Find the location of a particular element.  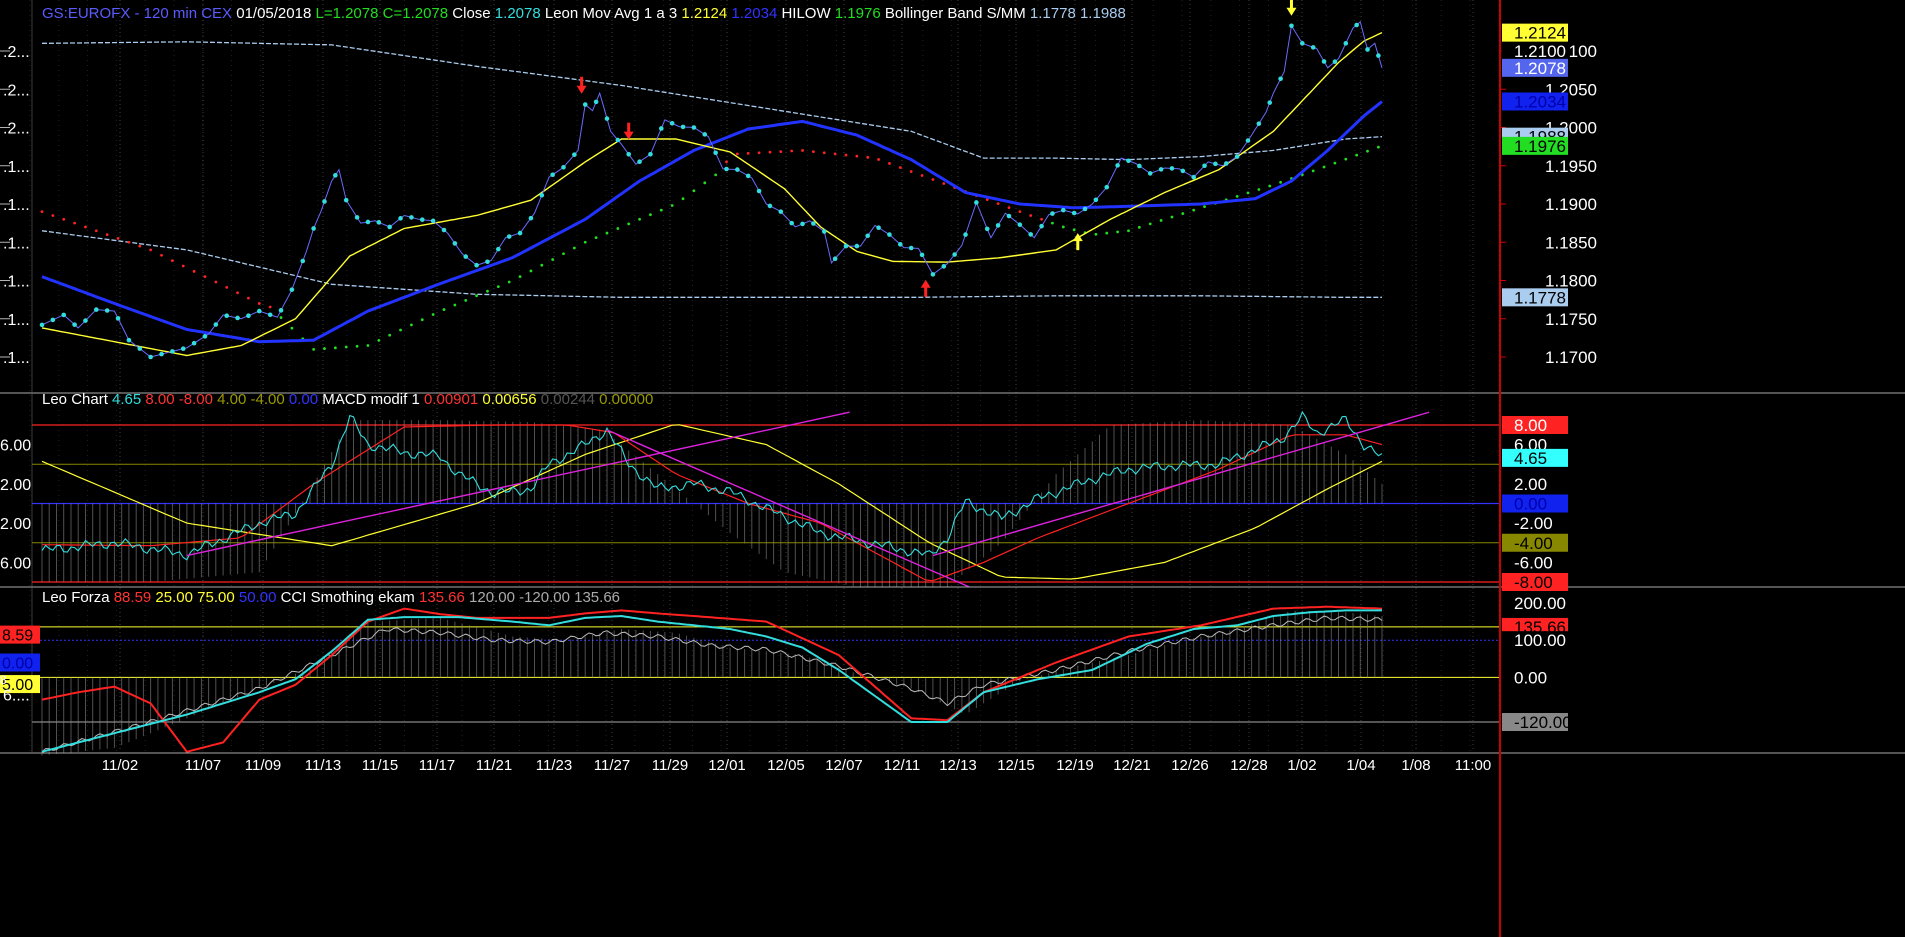

x-axis-tick-label: 12/19 is located at coordinates (1075, 765).